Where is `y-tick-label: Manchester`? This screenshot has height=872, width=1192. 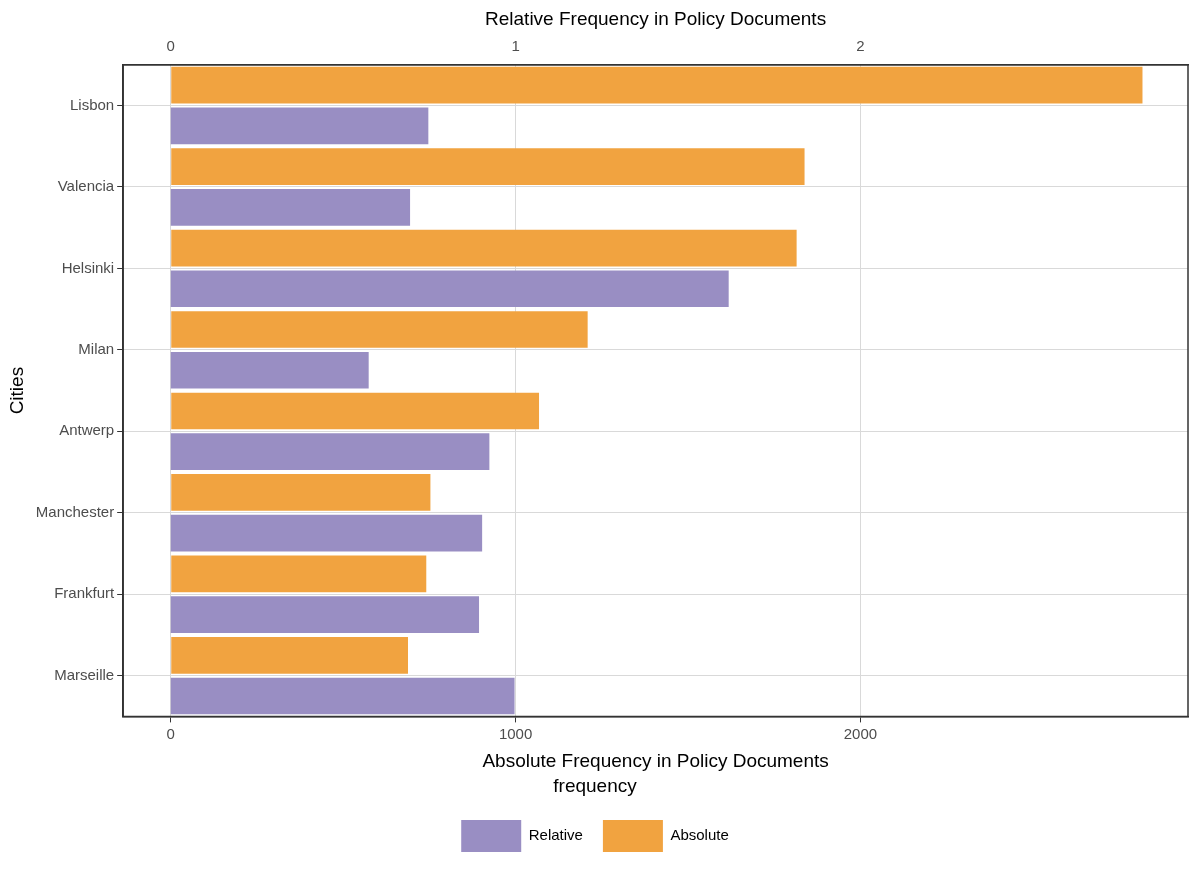
y-tick-label: Manchester is located at coordinates (75, 511).